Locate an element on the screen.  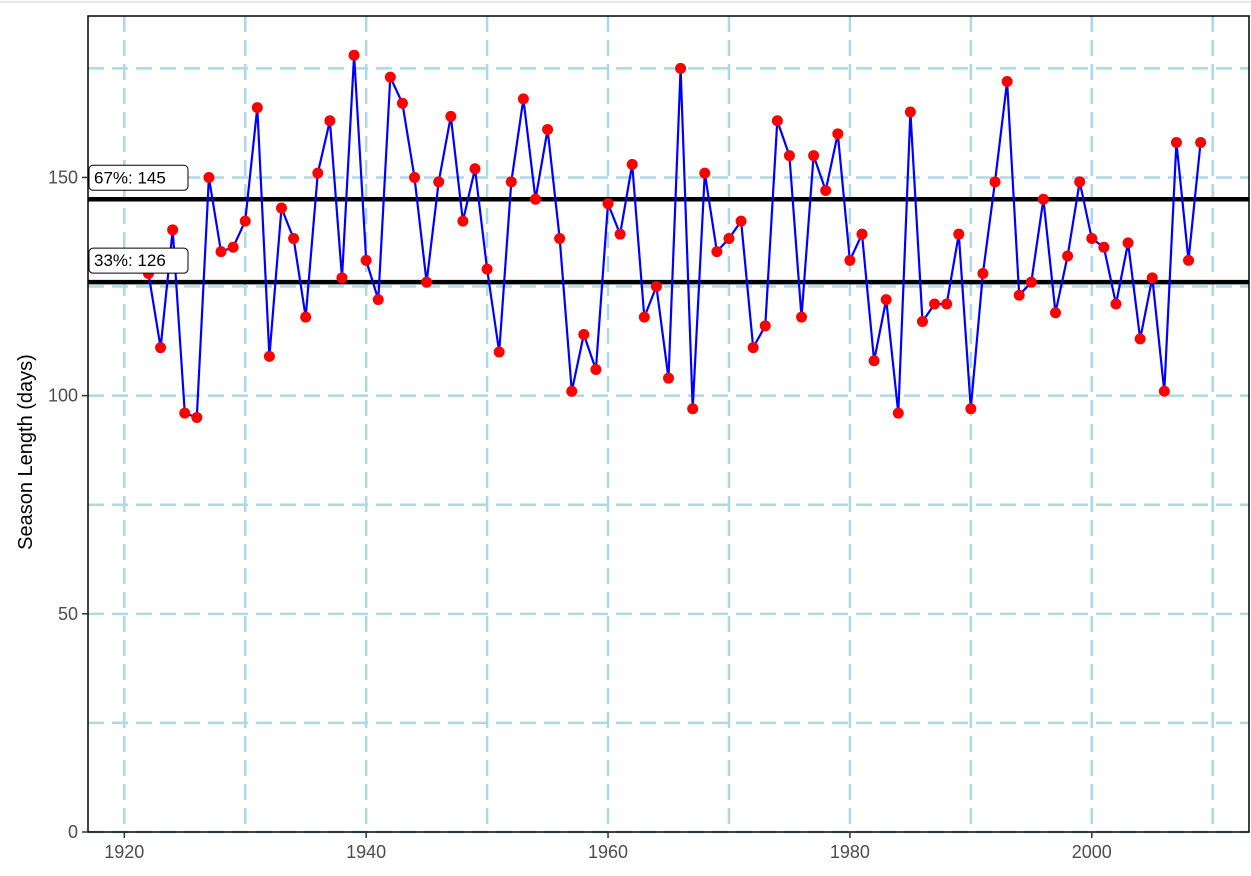
y-axis-title: Season Length (days) is located at coordinates (26, 452).